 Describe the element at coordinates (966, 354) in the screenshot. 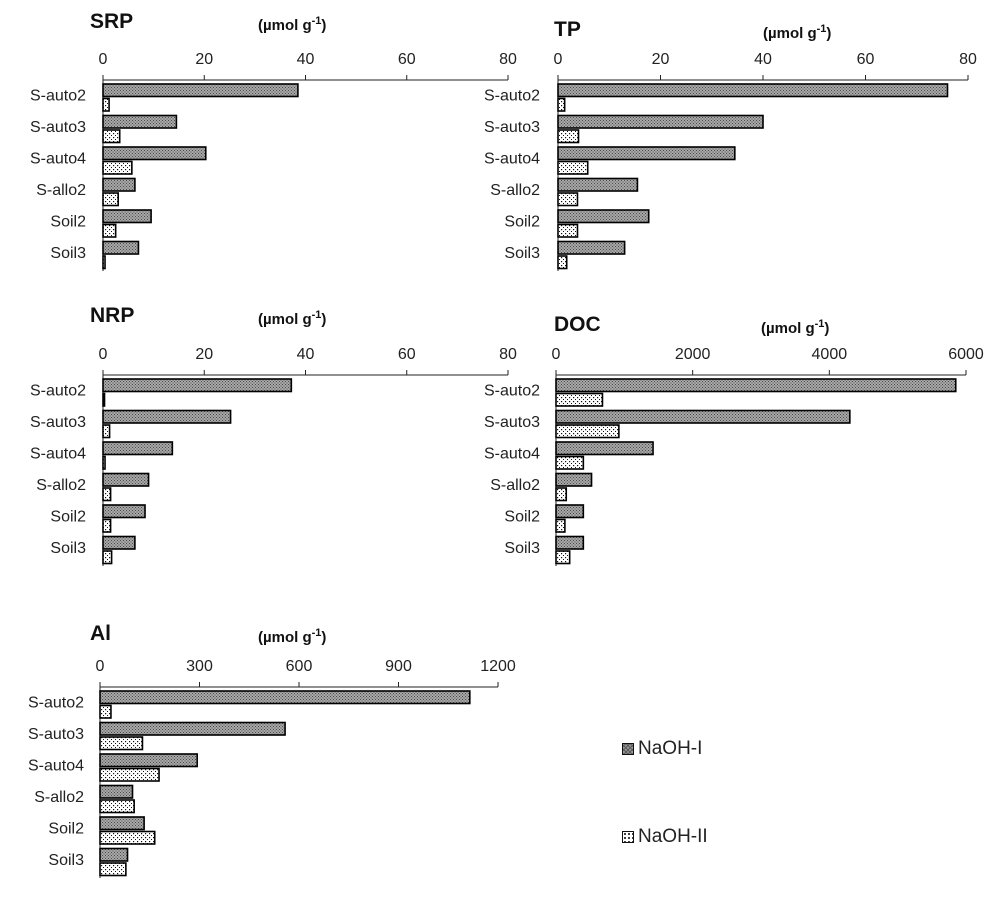

I see `x-tick-label: 6000` at that location.